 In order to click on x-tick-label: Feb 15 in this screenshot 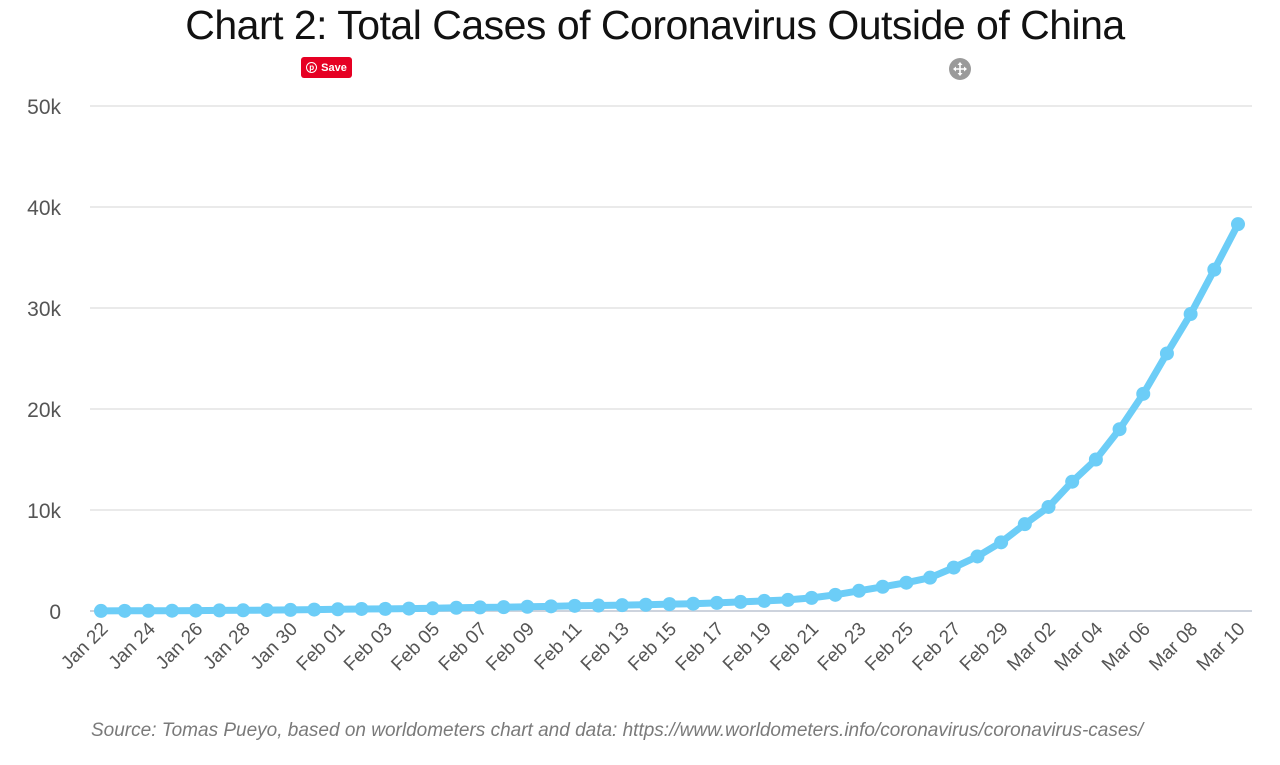, I will do `click(652, 647)`.